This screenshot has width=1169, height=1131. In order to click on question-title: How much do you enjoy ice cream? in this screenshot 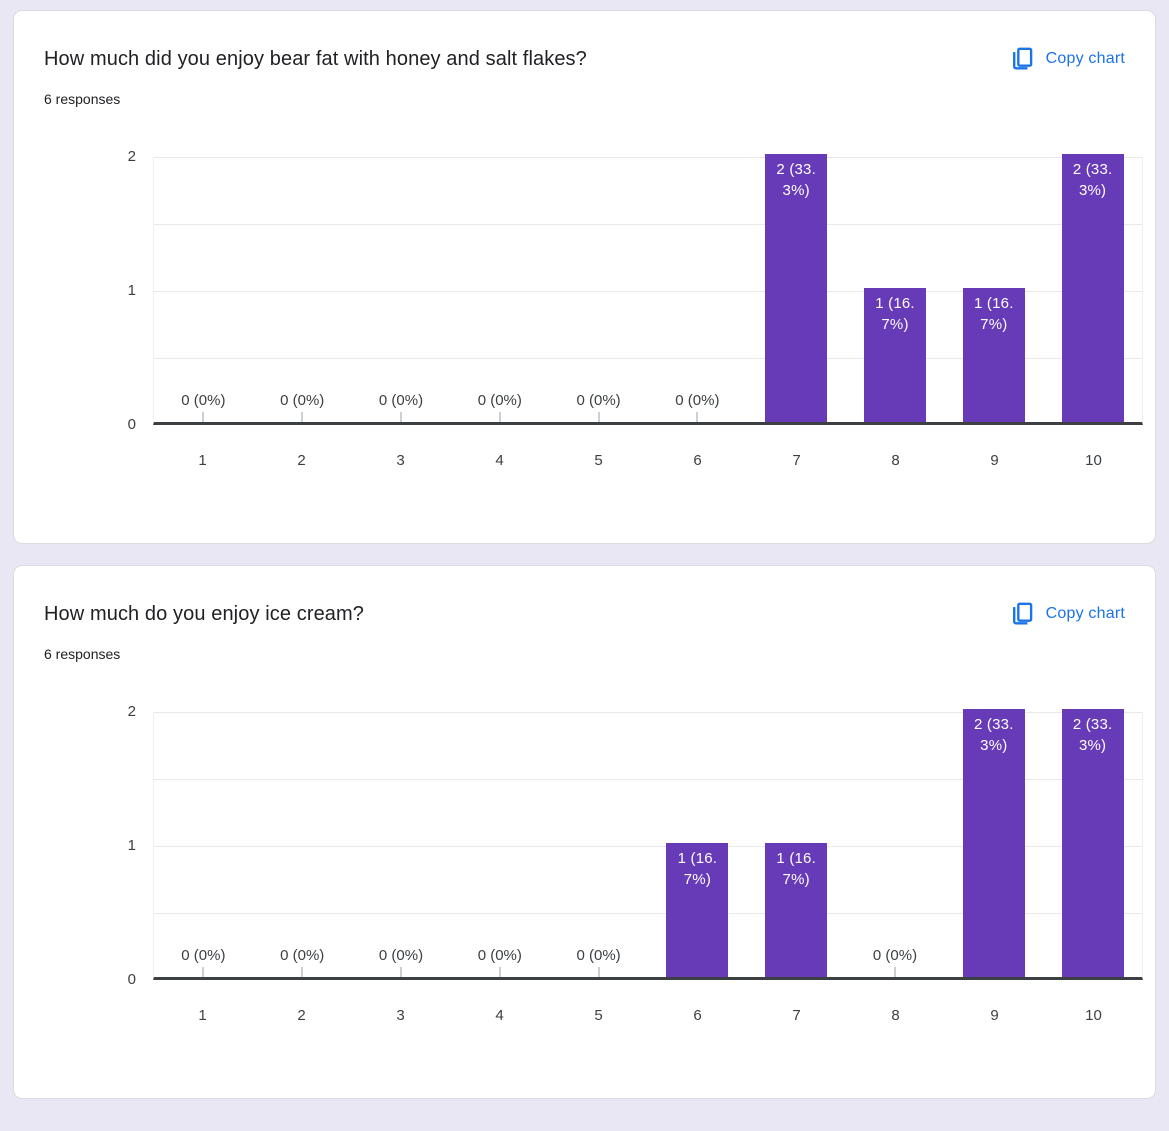, I will do `click(204, 614)`.